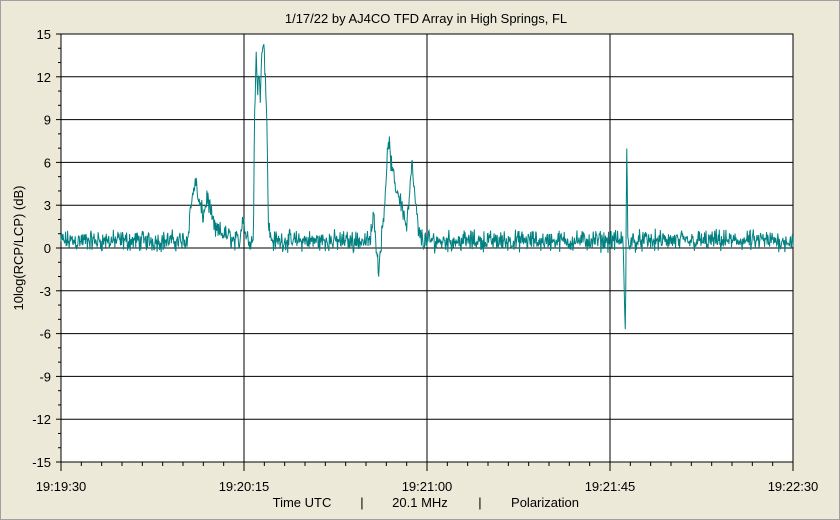 This screenshot has width=840, height=520. I want to click on x-axis-label-time: Time UTC, so click(302, 502).